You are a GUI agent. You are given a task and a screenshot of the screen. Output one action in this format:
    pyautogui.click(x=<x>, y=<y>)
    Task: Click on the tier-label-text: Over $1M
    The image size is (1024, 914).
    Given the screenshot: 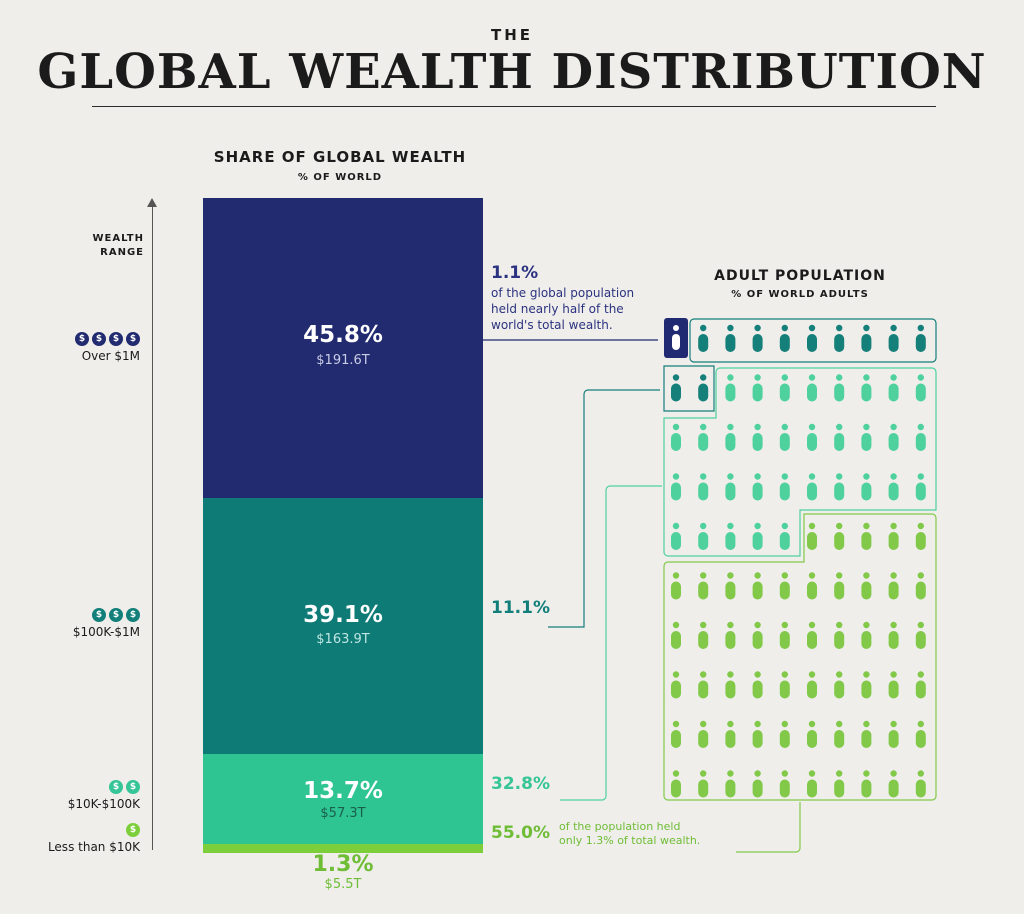 What is the action you would take?
    pyautogui.click(x=110, y=356)
    